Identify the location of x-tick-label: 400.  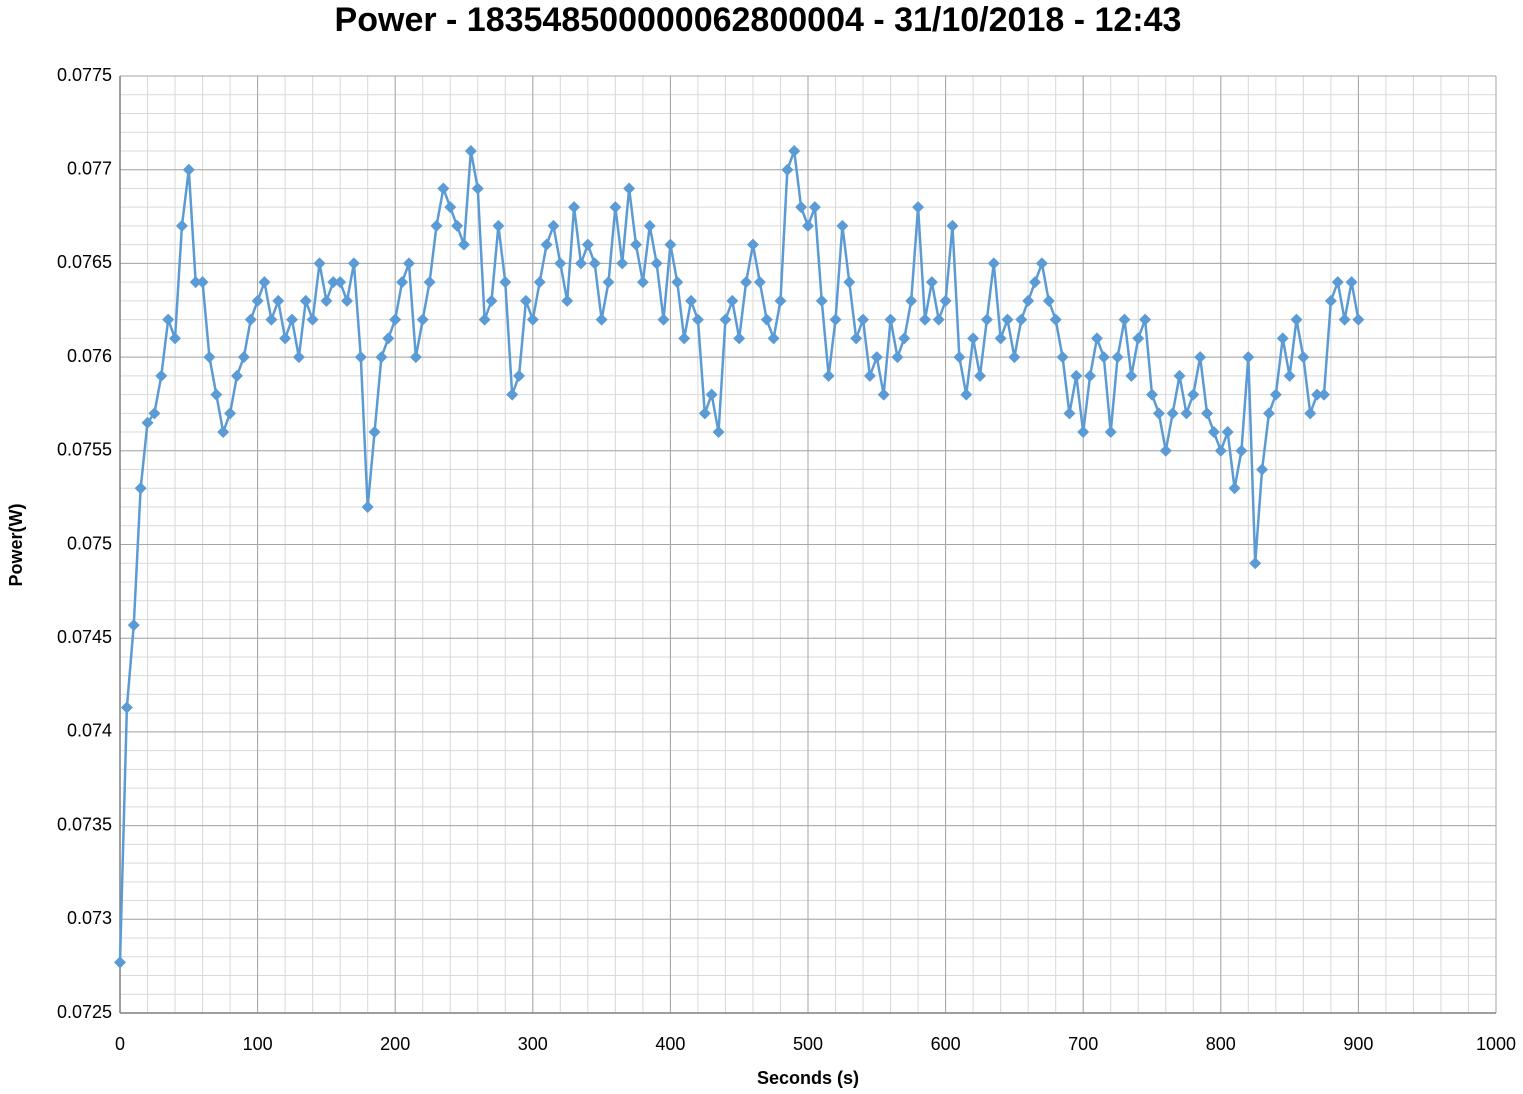
(670, 1044).